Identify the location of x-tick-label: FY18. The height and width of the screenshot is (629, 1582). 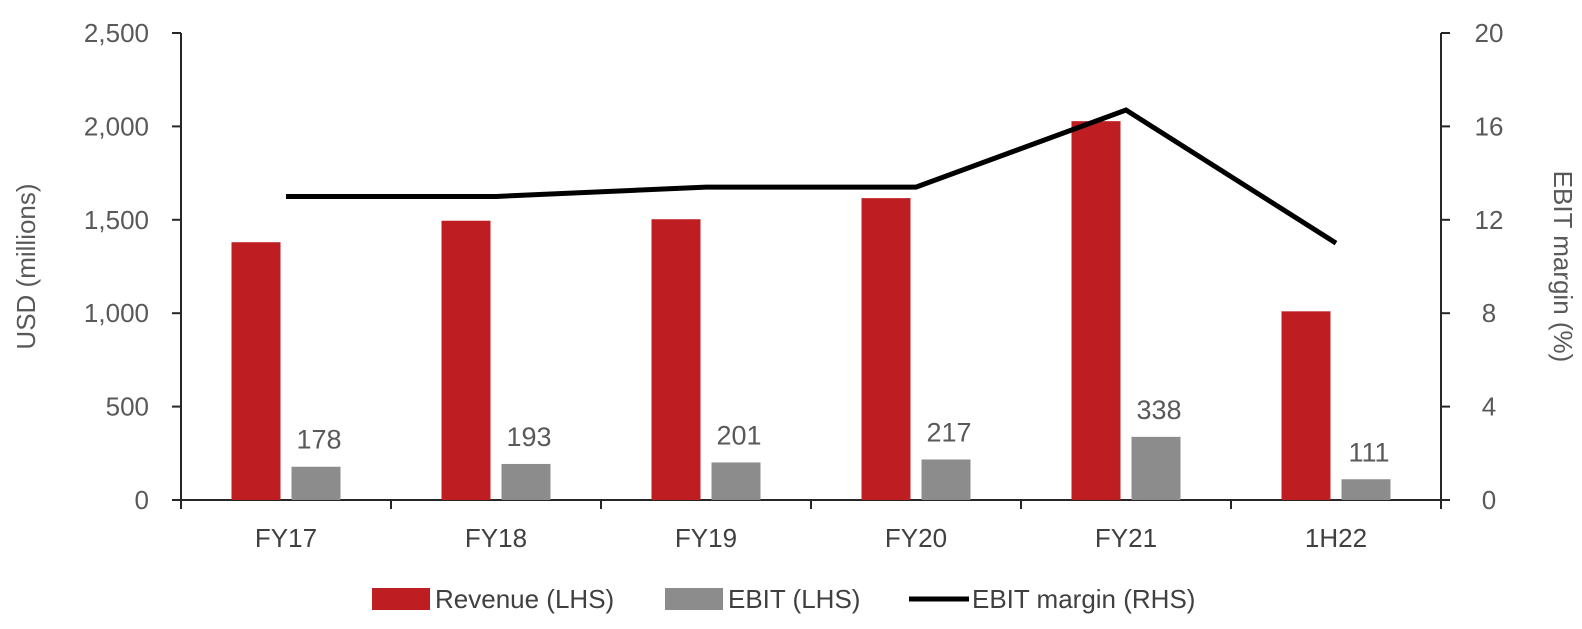
(496, 538).